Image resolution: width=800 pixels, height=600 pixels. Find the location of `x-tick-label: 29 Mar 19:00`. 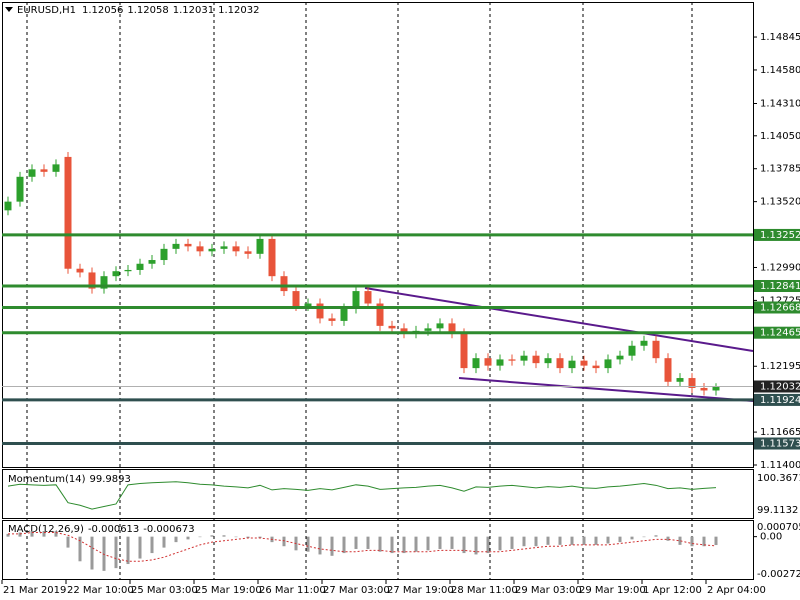

x-tick-label: 29 Mar 19:00 is located at coordinates (612, 590).